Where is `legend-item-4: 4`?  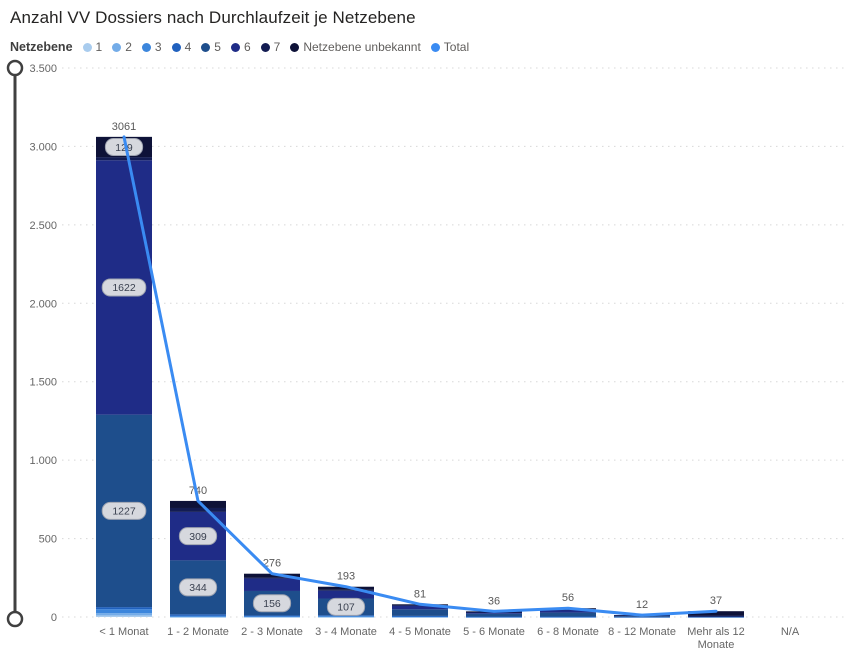
legend-item-4: 4 is located at coordinates (181, 47).